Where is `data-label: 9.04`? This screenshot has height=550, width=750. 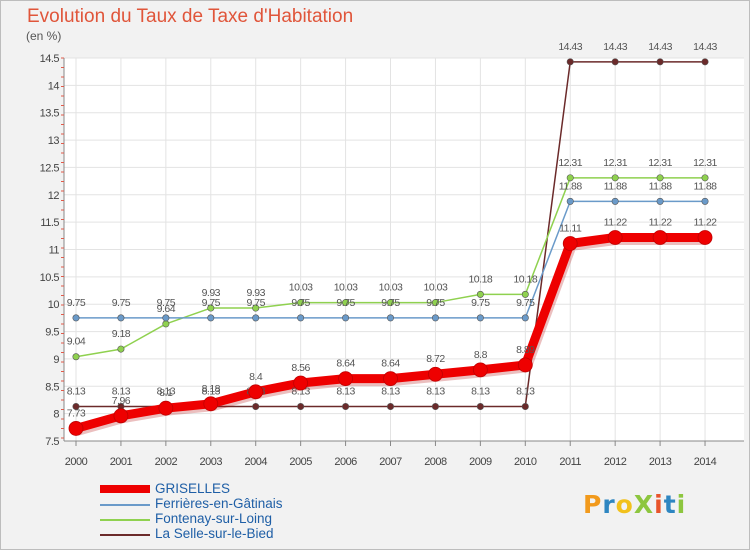
data-label: 9.04 is located at coordinates (76, 342).